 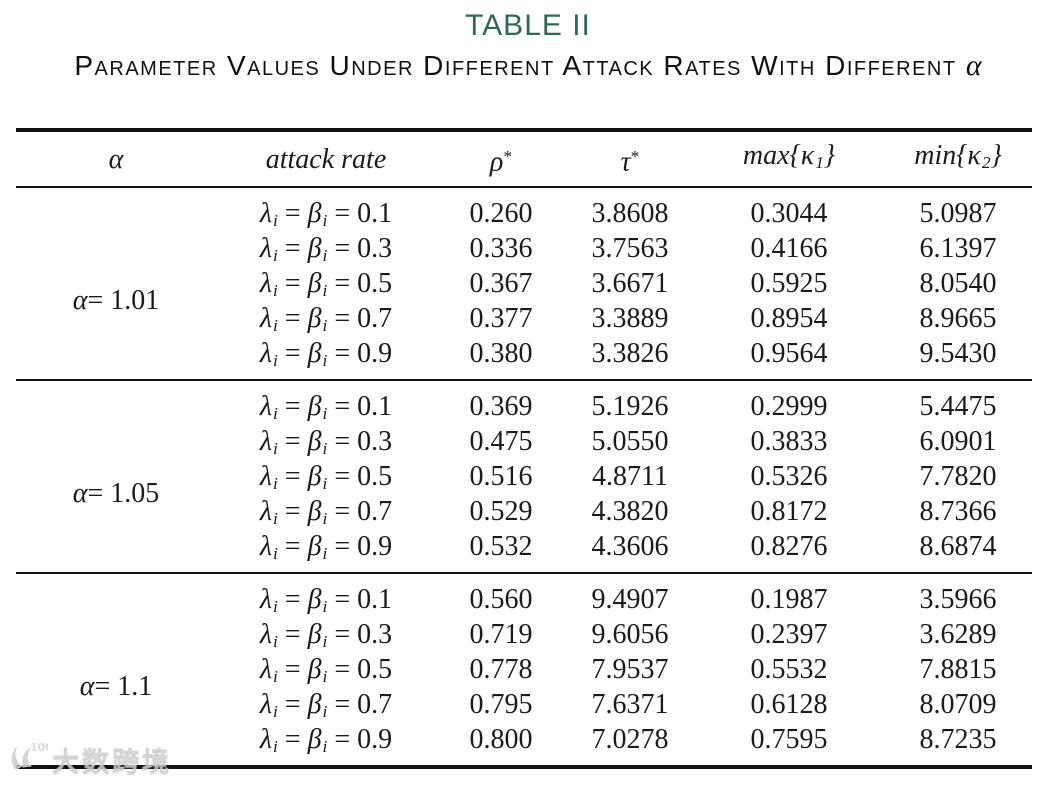 I want to click on rho-star-value: 0.560, so click(x=501, y=599).